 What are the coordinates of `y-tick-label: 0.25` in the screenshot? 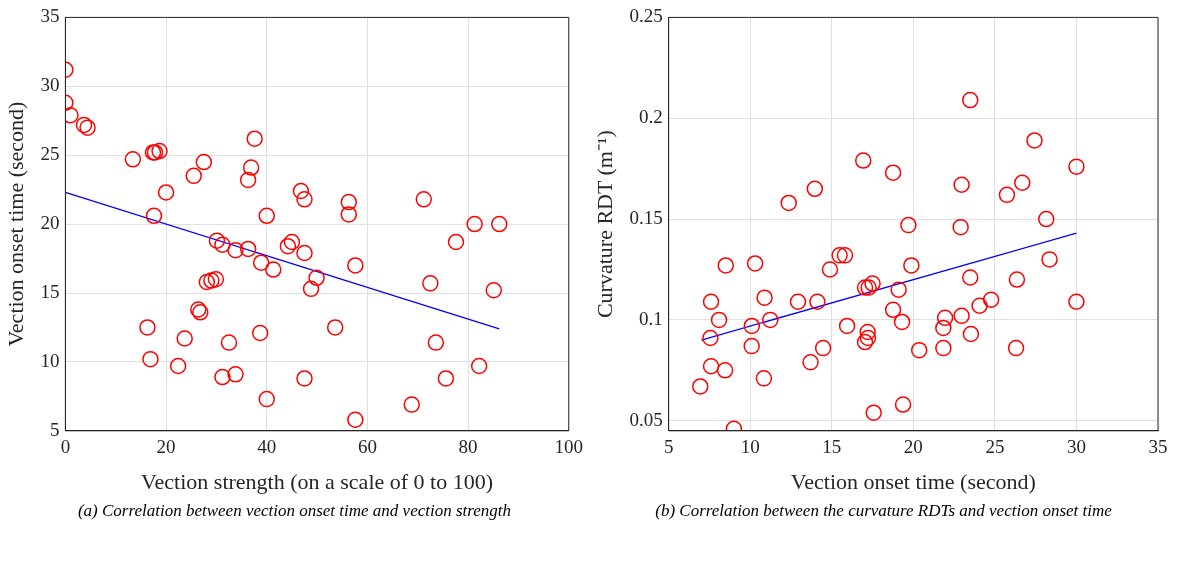 It's located at (646, 16).